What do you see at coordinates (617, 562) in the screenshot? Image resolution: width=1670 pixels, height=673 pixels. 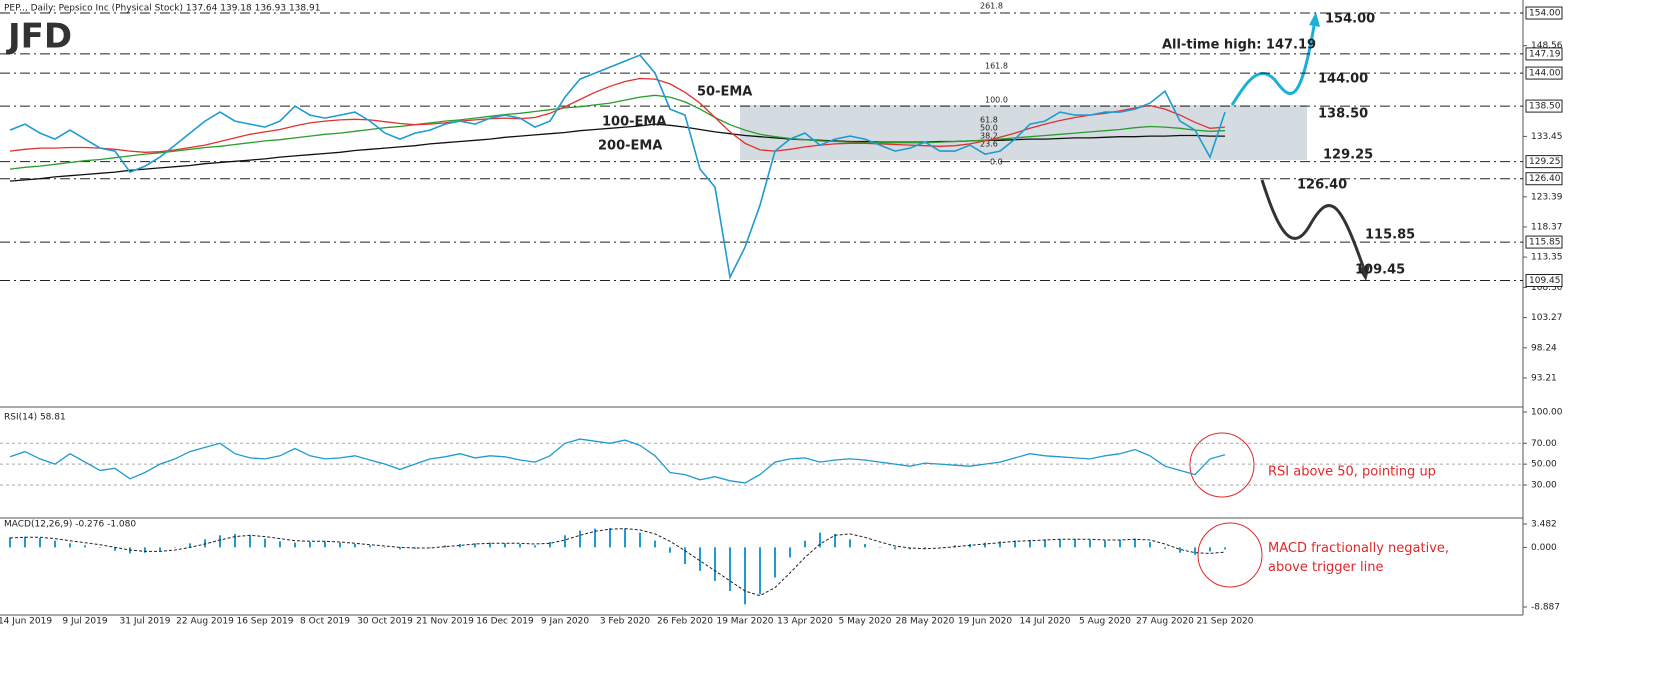 I see `signal-line` at bounding box center [617, 562].